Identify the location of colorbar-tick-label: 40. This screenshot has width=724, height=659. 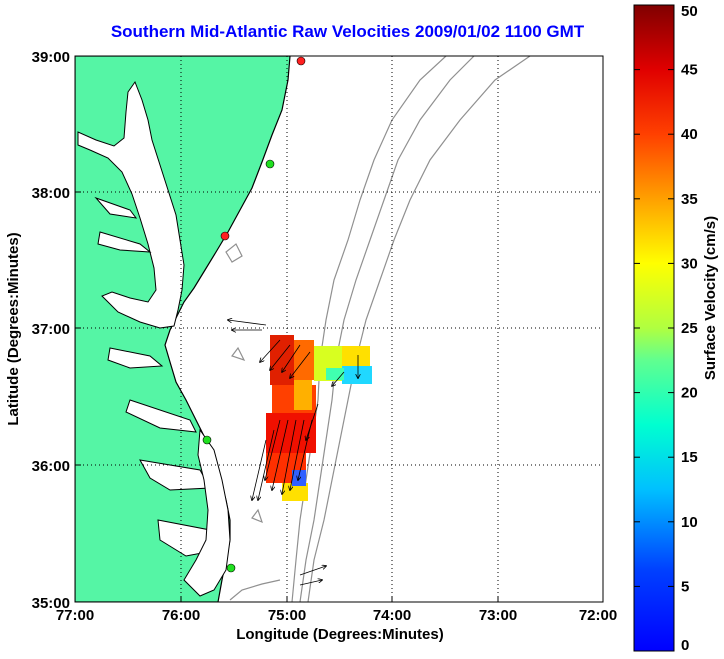
(689, 134).